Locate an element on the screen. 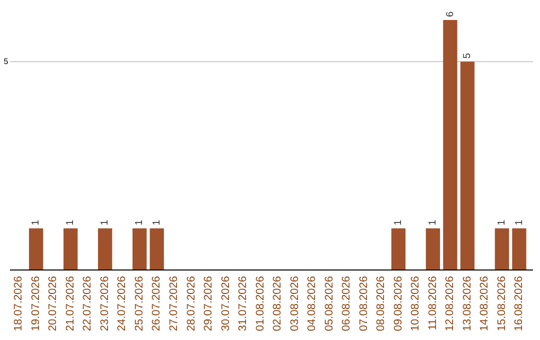 Image resolution: width=540 pixels, height=340 pixels. x-tick-label: 06.08.2026 is located at coordinates (346, 304).